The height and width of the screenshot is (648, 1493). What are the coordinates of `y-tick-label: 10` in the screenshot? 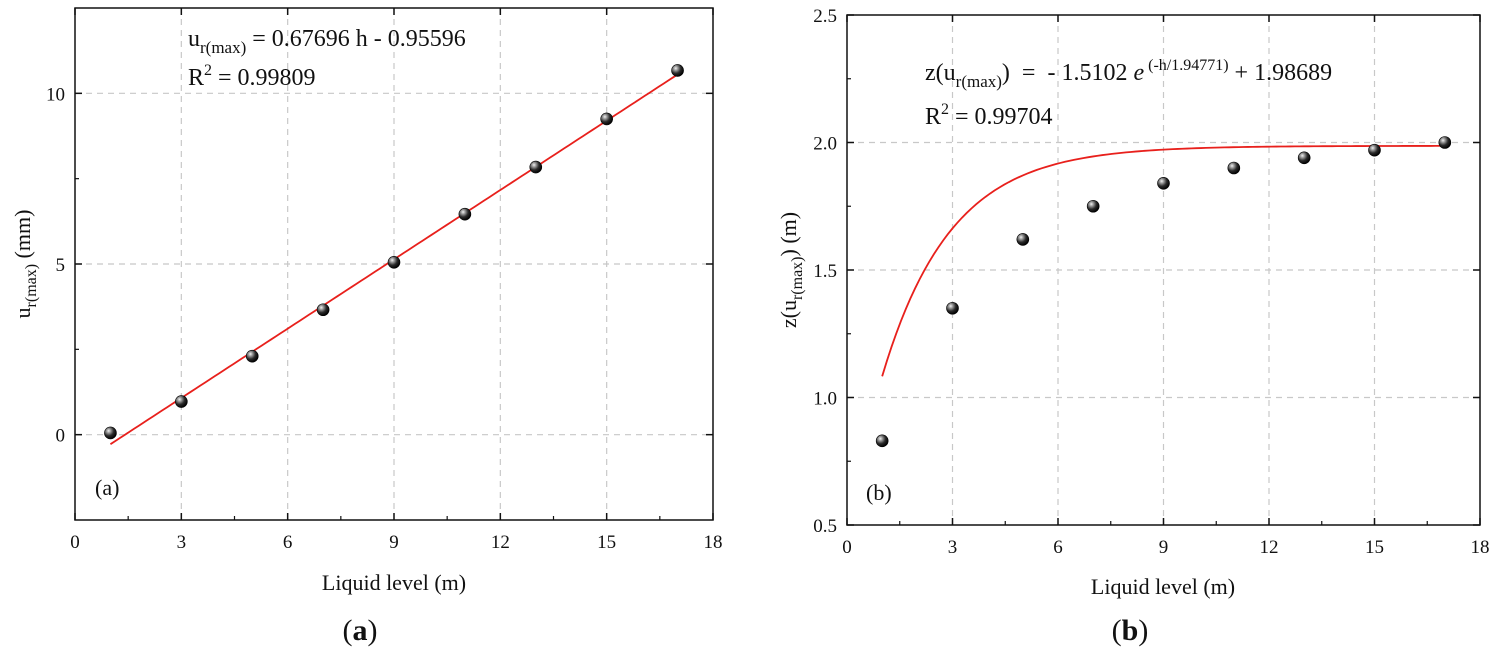 It's located at (55, 94).